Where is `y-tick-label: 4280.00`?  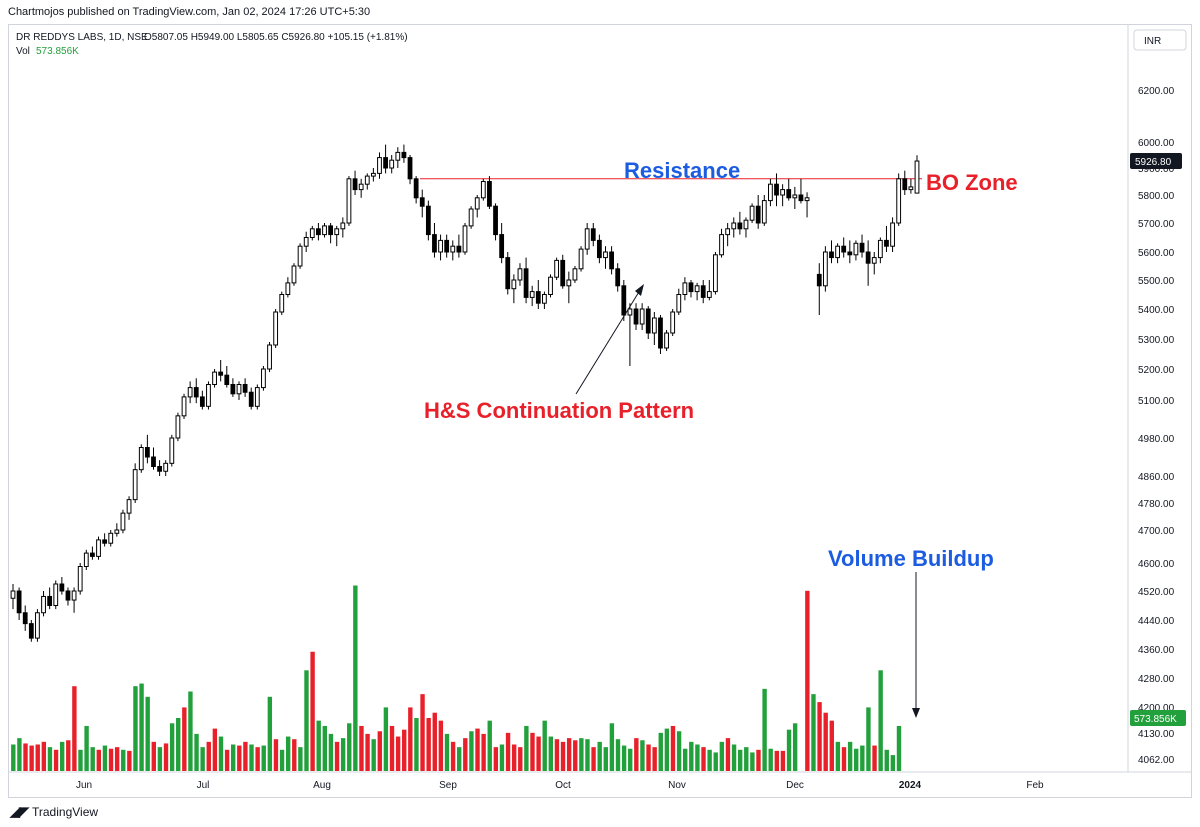 y-tick-label: 4280.00 is located at coordinates (1156, 679).